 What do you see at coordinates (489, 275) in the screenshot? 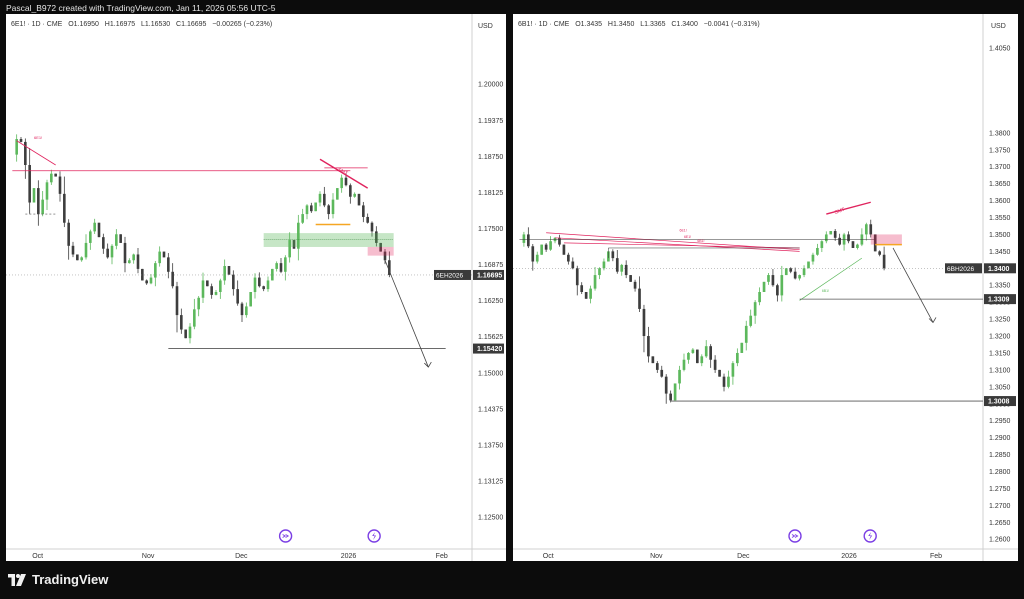
I see `price-tag-value: 1.16695` at bounding box center [489, 275].